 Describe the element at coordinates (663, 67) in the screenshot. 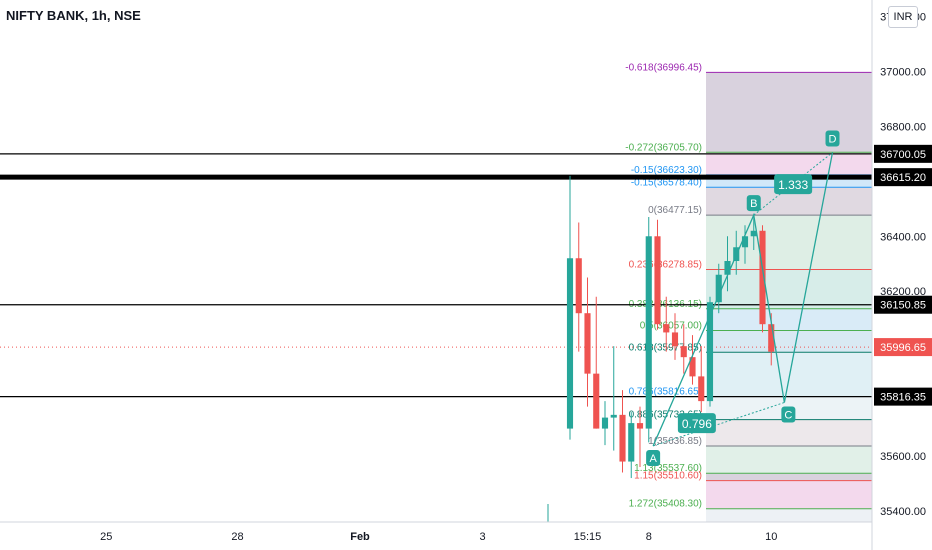

I see `fib-level-label: -0.618(36996.45)` at that location.